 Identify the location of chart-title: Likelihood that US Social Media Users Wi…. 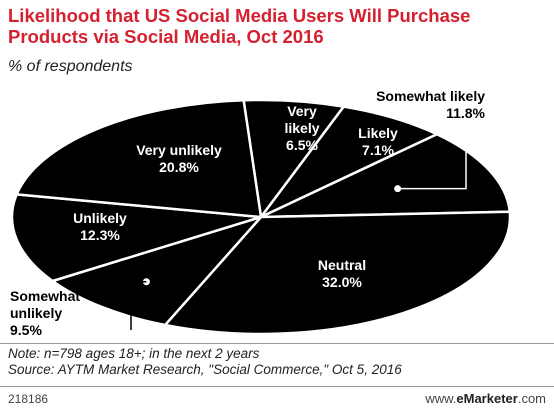
(239, 26).